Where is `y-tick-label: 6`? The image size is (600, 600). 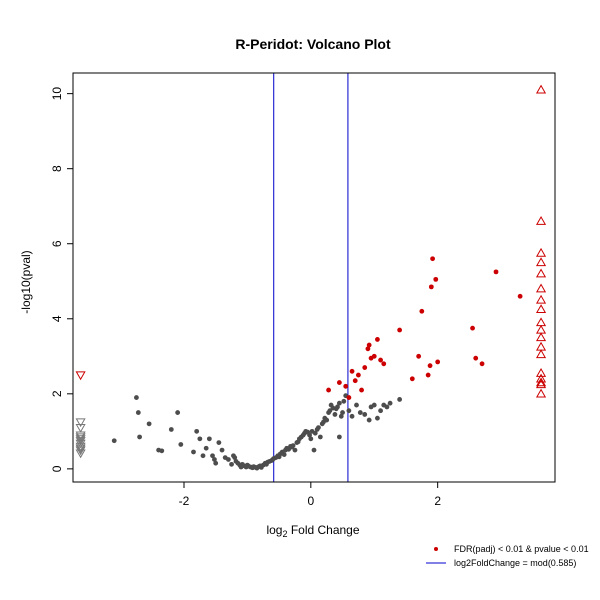
y-tick-label: 6 is located at coordinates (57, 243).